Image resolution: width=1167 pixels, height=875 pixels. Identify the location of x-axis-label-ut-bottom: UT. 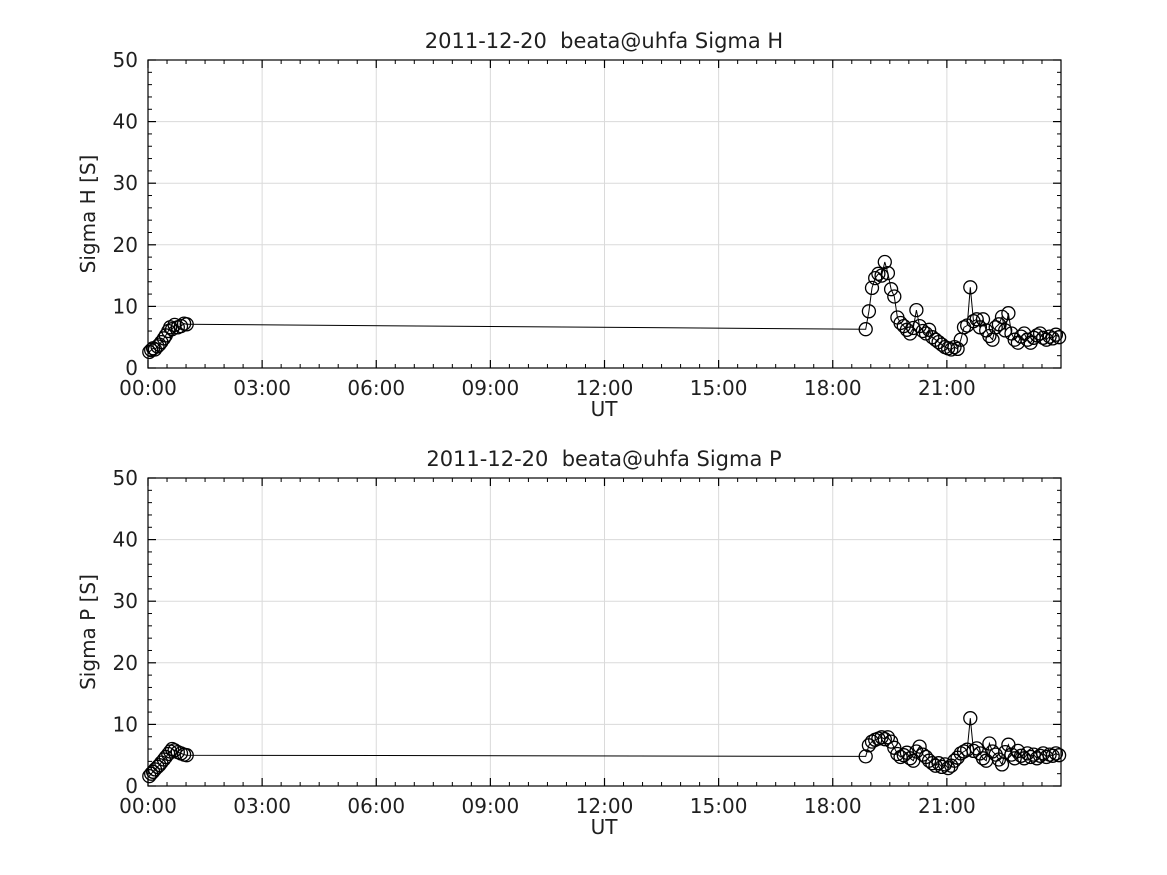
(604, 827).